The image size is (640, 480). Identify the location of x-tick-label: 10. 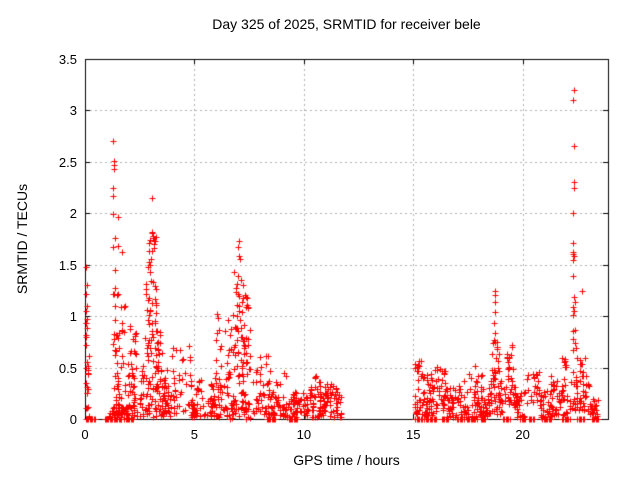
(304, 434).